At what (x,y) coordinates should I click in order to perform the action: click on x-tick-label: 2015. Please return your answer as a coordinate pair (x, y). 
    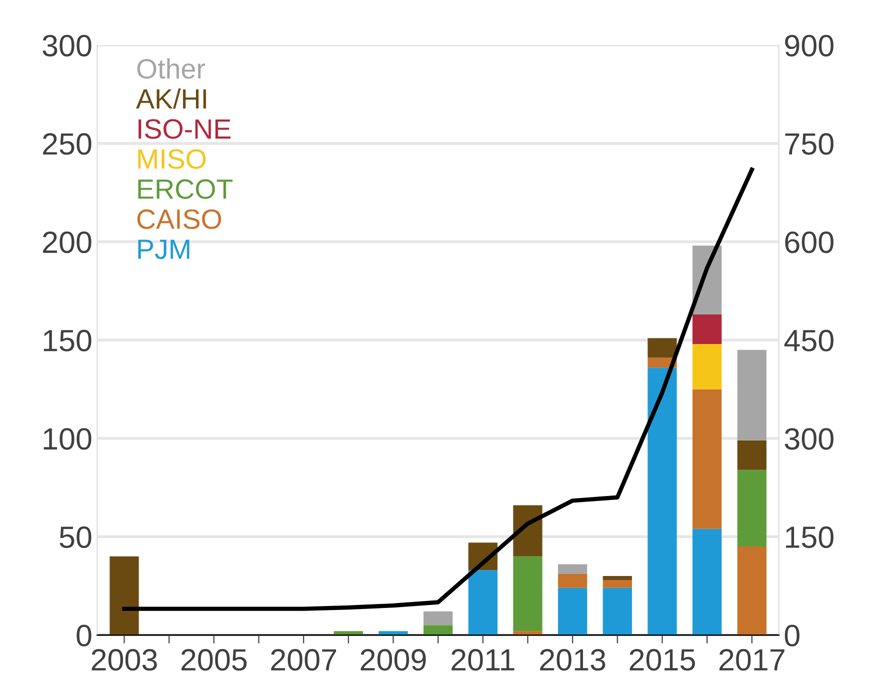
    Looking at the image, I should click on (662, 660).